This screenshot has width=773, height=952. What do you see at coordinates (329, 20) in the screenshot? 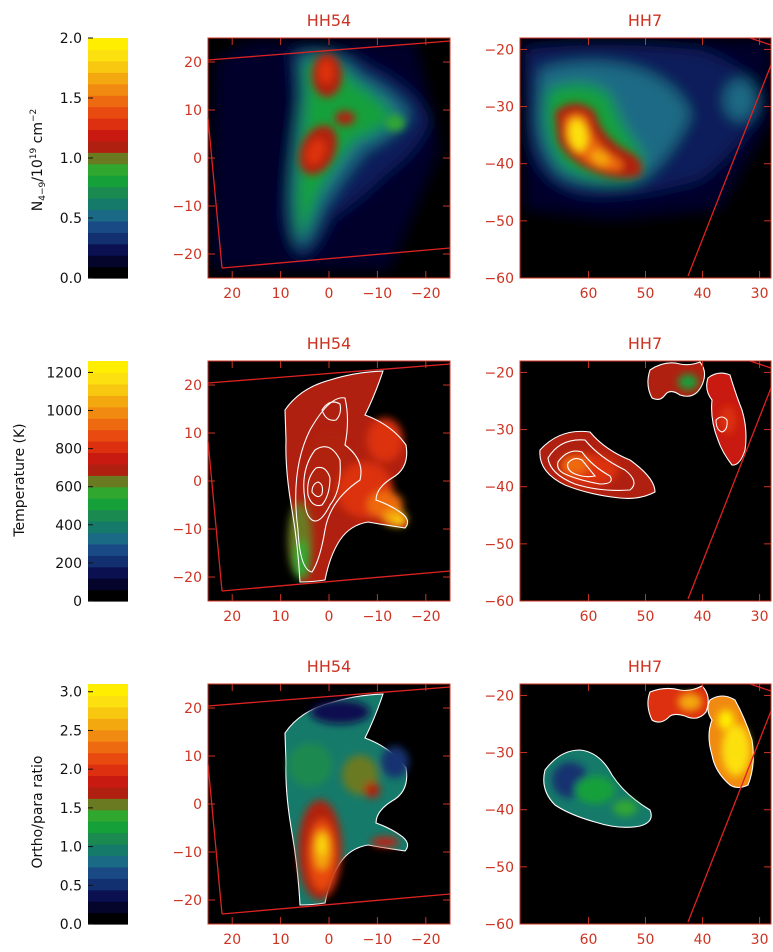
I see `panel-title: HH54` at bounding box center [329, 20].